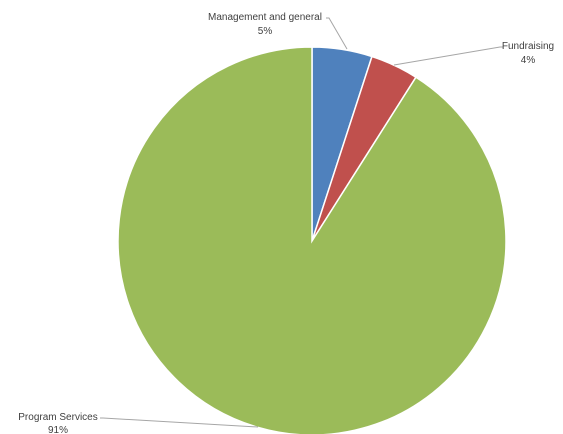  What do you see at coordinates (265, 31) in the screenshot?
I see `slice-value-management-and-general: 5%` at bounding box center [265, 31].